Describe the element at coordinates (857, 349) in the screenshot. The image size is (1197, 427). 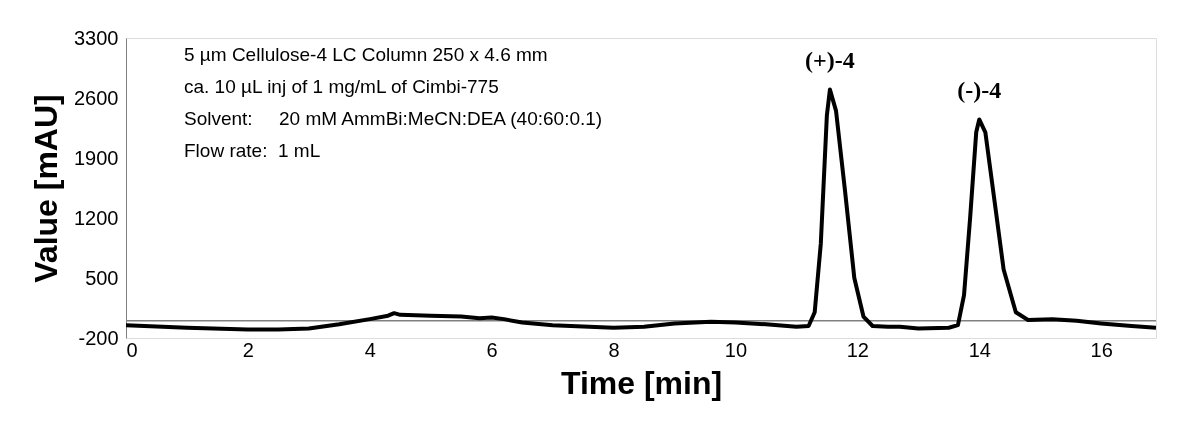
I see `x-tick-label: 12` at that location.